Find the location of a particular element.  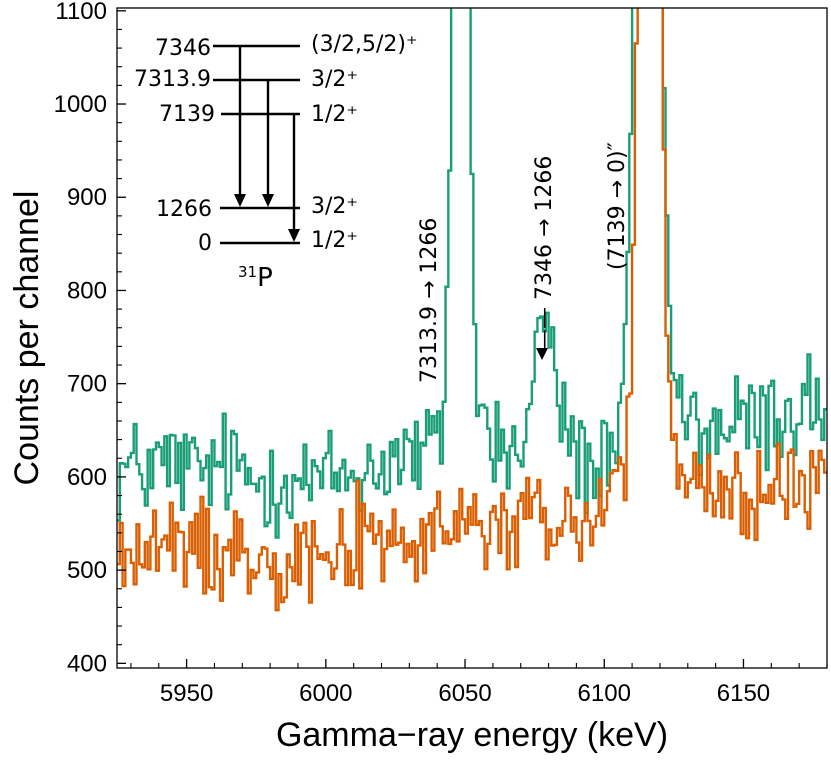

y-axis-title: Counts per channel is located at coordinates (27, 338).